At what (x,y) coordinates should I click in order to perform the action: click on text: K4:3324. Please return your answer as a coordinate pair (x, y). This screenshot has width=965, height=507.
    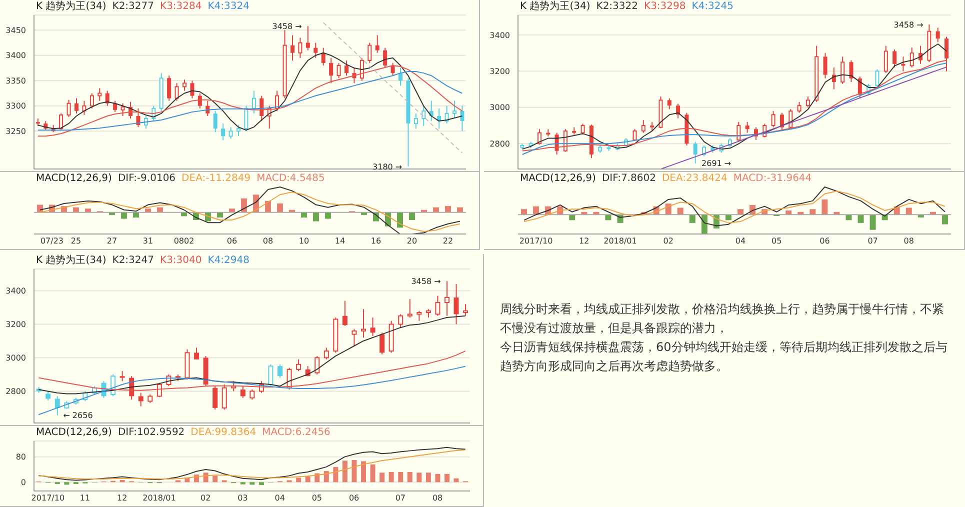
    Looking at the image, I should click on (229, 6).